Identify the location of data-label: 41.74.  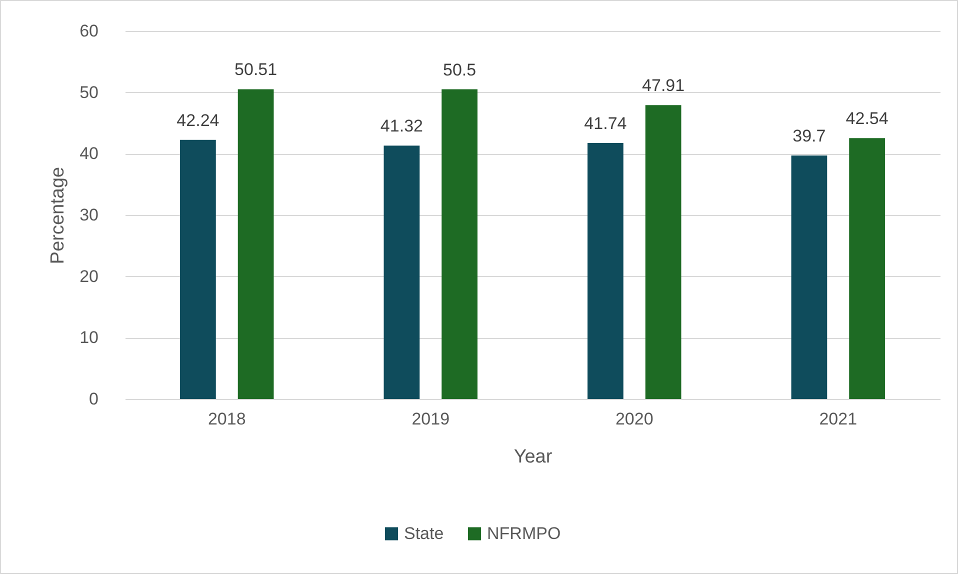
(605, 123).